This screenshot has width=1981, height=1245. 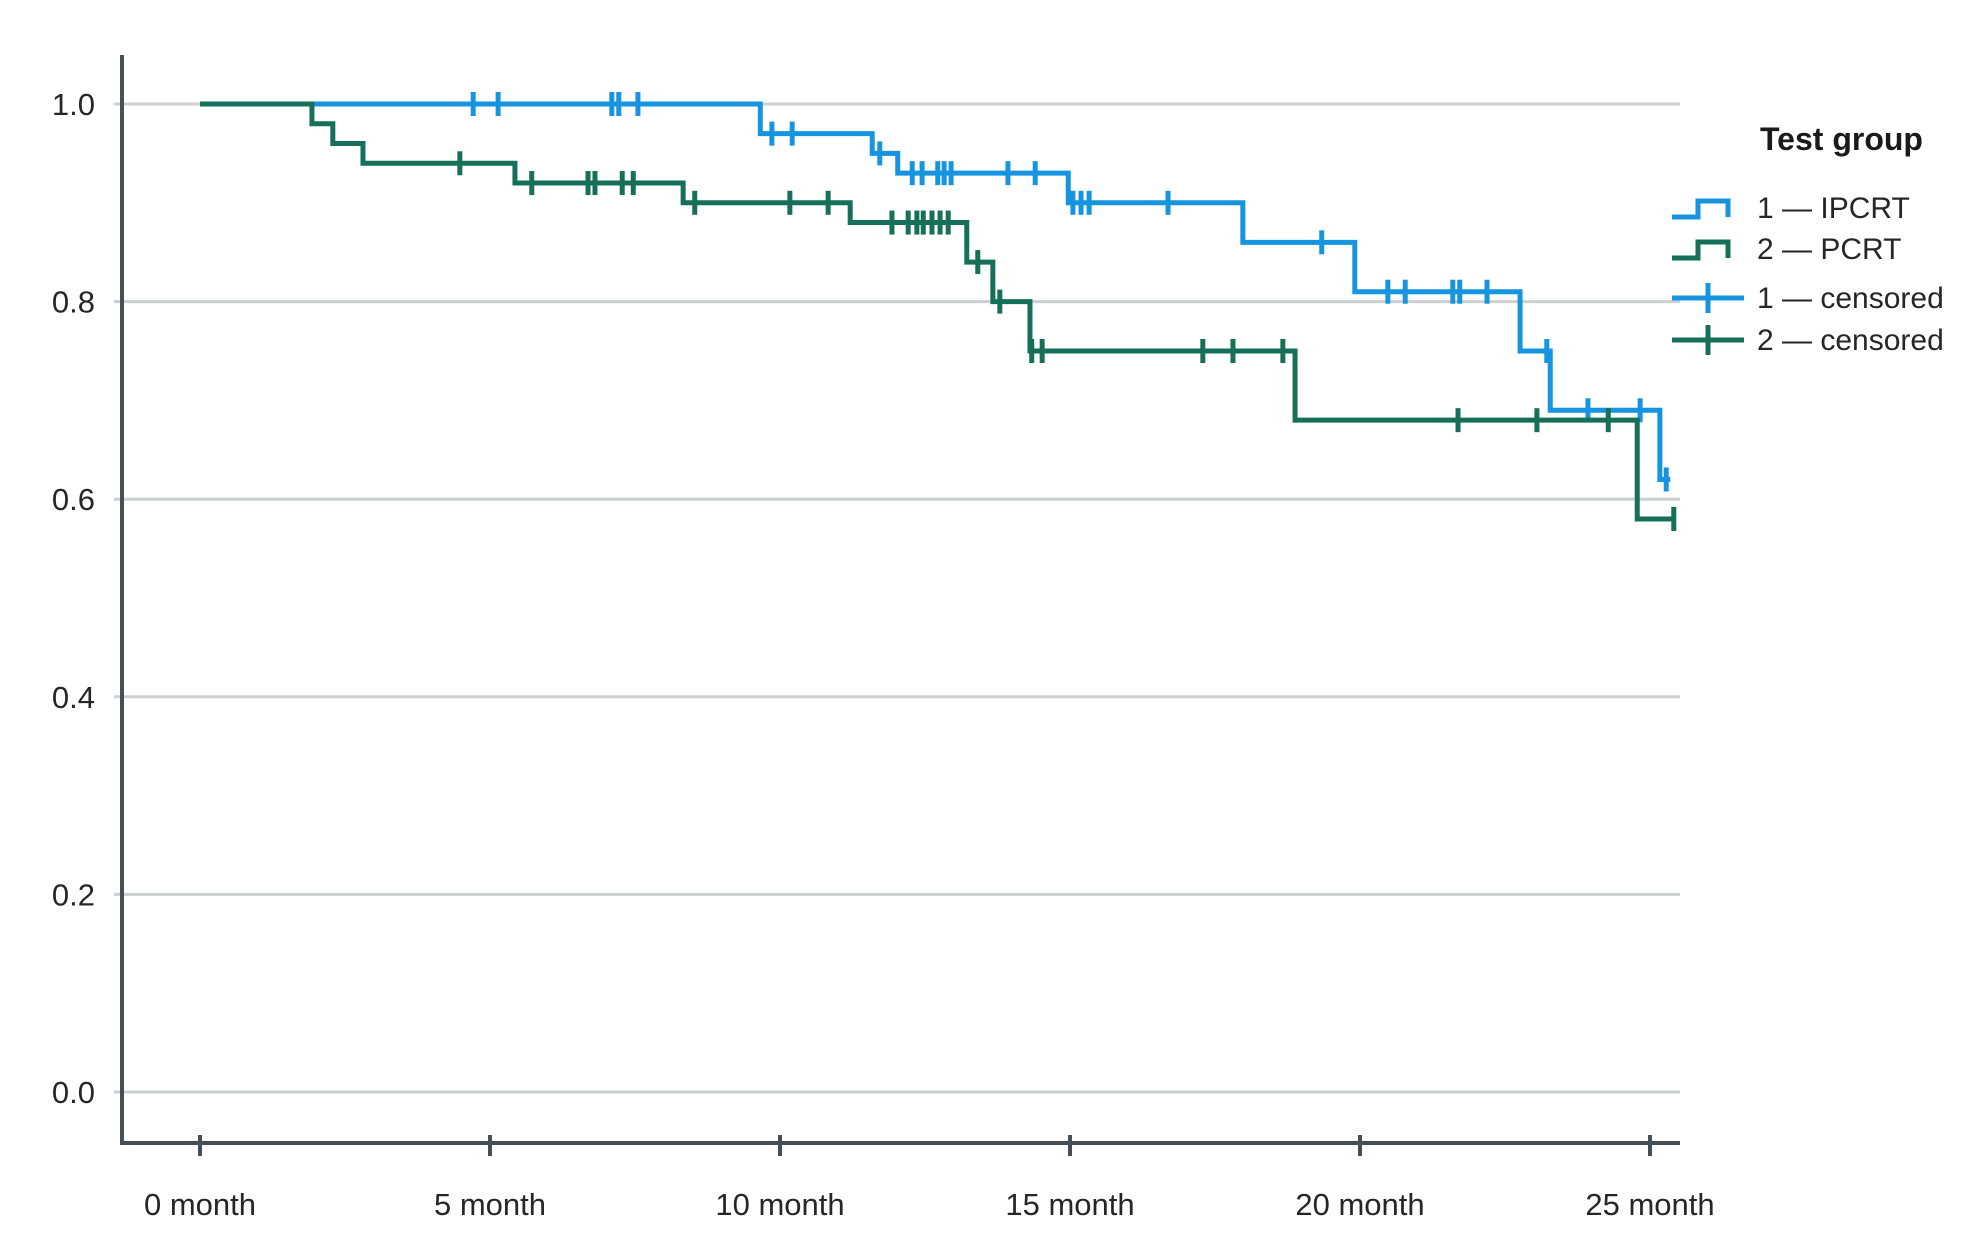 What do you see at coordinates (73, 894) in the screenshot?
I see `y-tick-label: 0.2` at bounding box center [73, 894].